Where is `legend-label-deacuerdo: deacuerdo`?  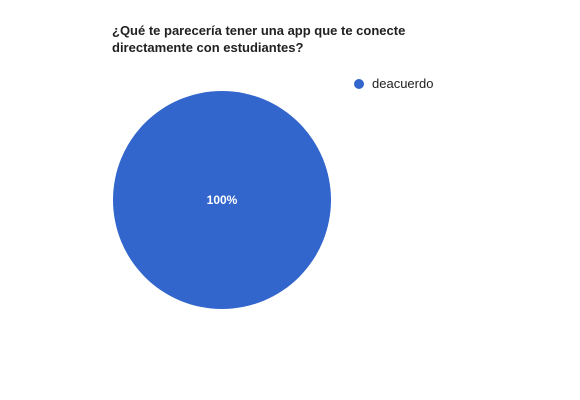 legend-label-deacuerdo: deacuerdo is located at coordinates (403, 83).